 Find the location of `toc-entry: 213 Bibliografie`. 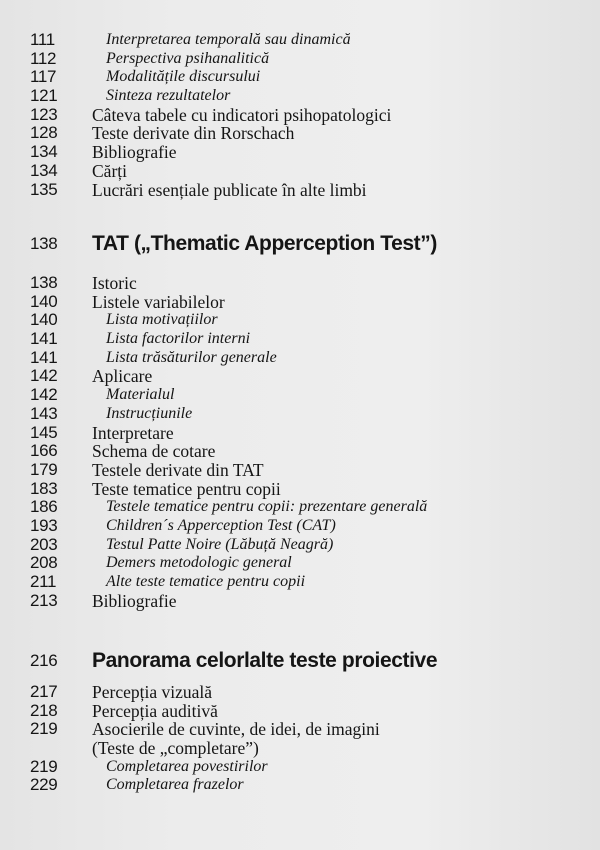

toc-entry: 213 Bibliografie is located at coordinates (300, 600).